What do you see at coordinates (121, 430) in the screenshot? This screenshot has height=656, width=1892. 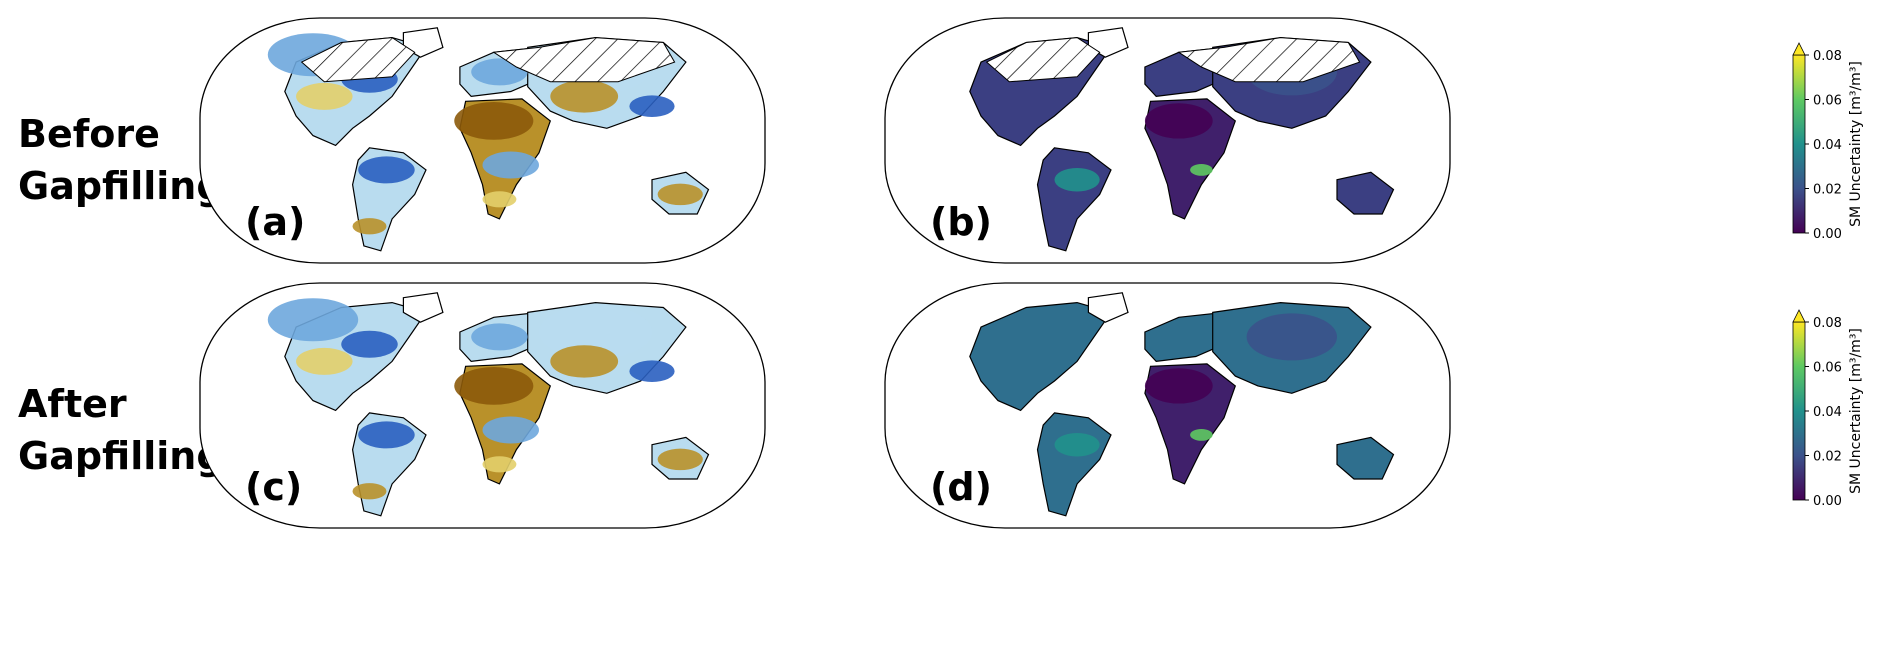 I see `row-label-after: After Gapfilling` at bounding box center [121, 430].